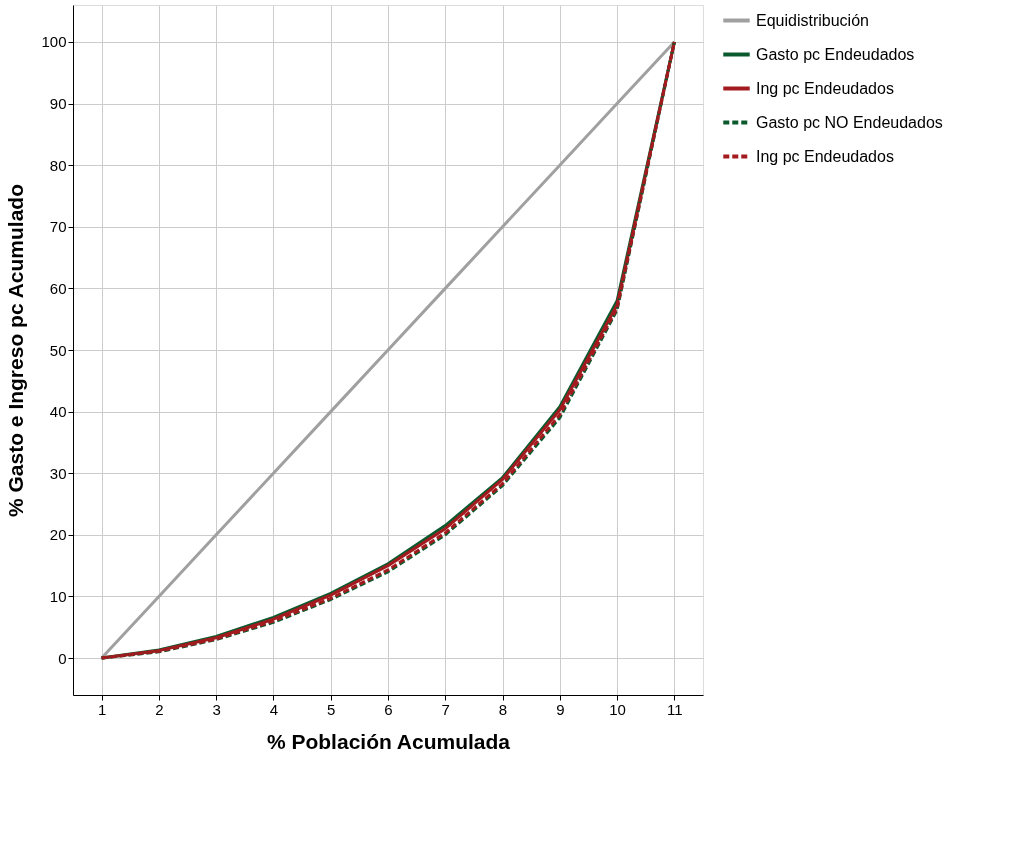 The image size is (1035, 843). What do you see at coordinates (835, 54) in the screenshot?
I see `legend-label: Gasto pc Endeudados` at bounding box center [835, 54].